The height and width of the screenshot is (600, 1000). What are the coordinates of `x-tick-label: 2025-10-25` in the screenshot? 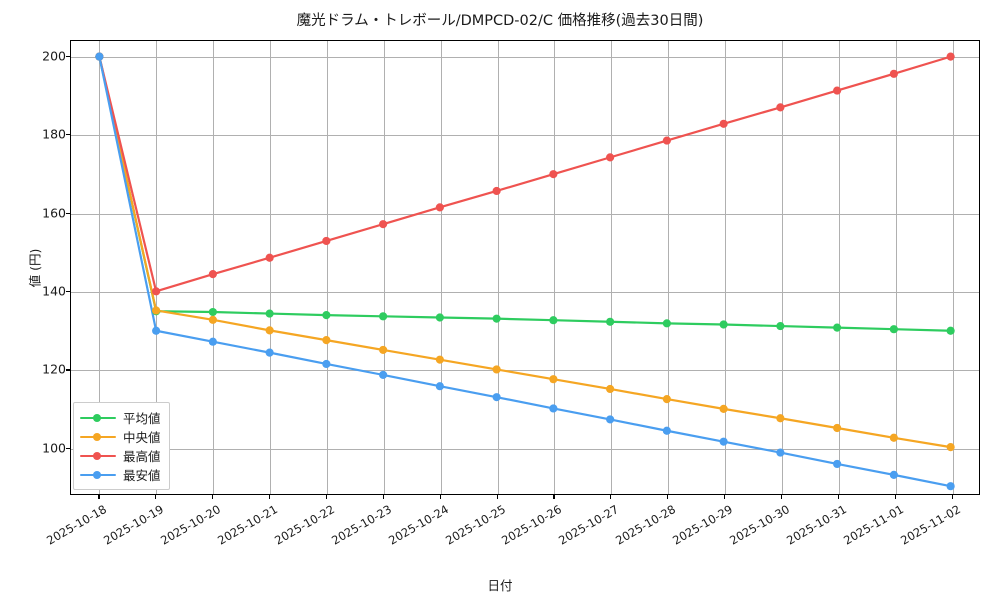 It's located at (475, 525).